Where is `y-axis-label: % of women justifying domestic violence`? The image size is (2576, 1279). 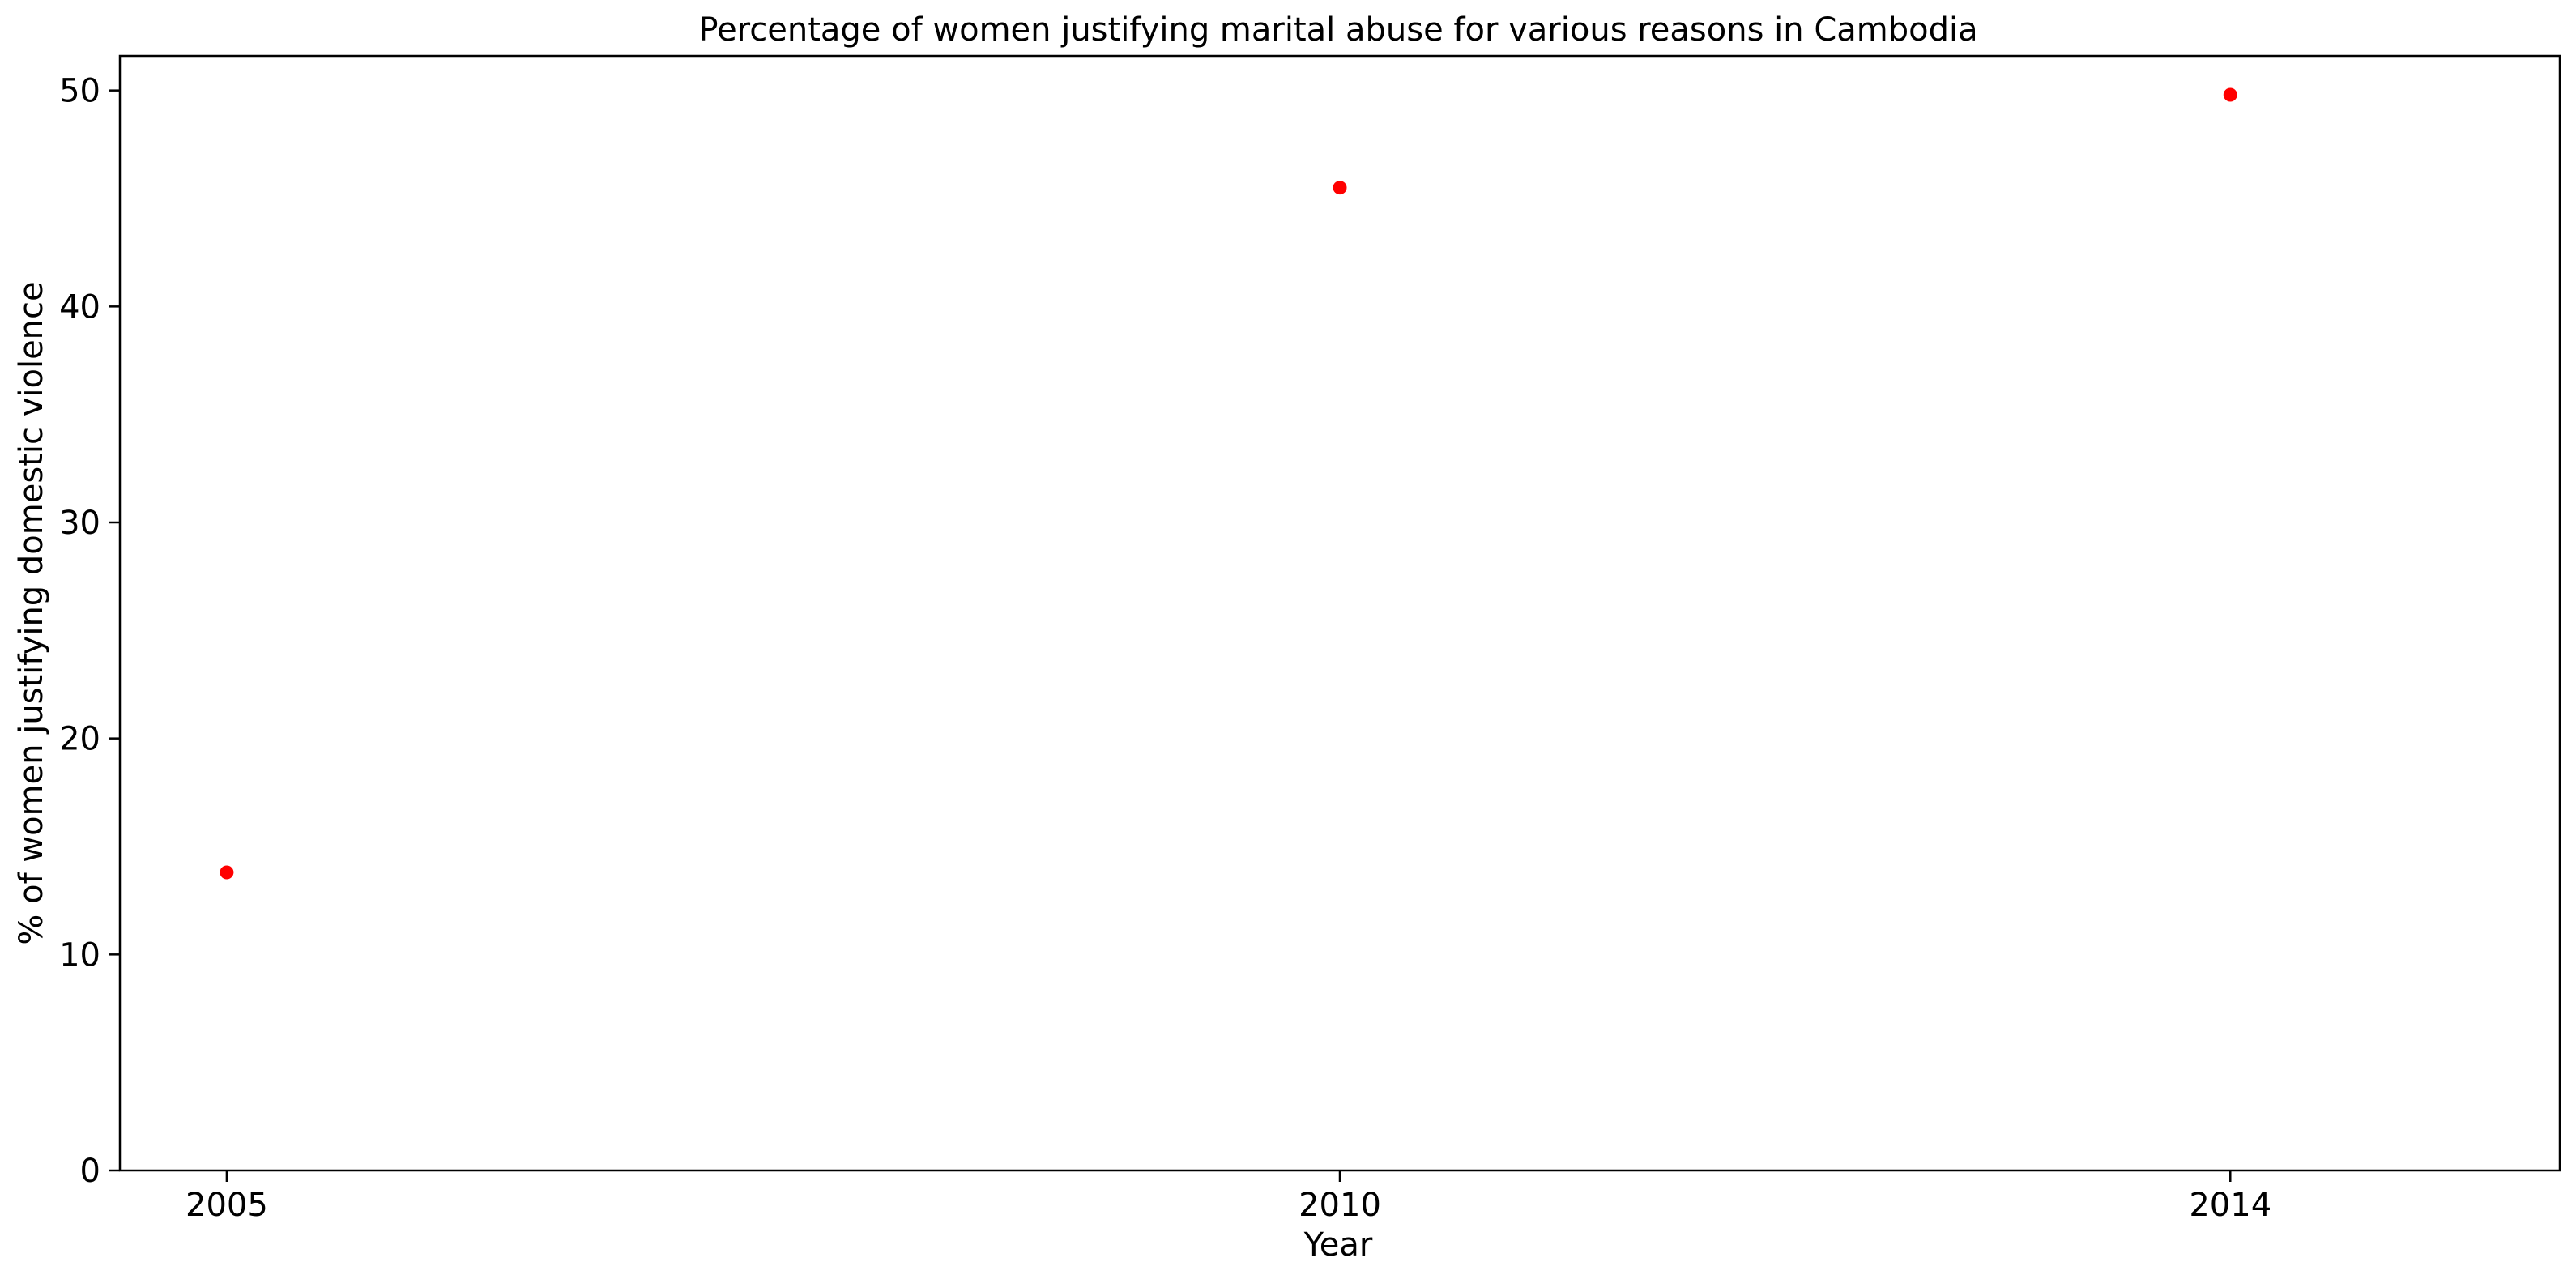 y-axis-label: % of women justifying domestic violence is located at coordinates (31, 612).